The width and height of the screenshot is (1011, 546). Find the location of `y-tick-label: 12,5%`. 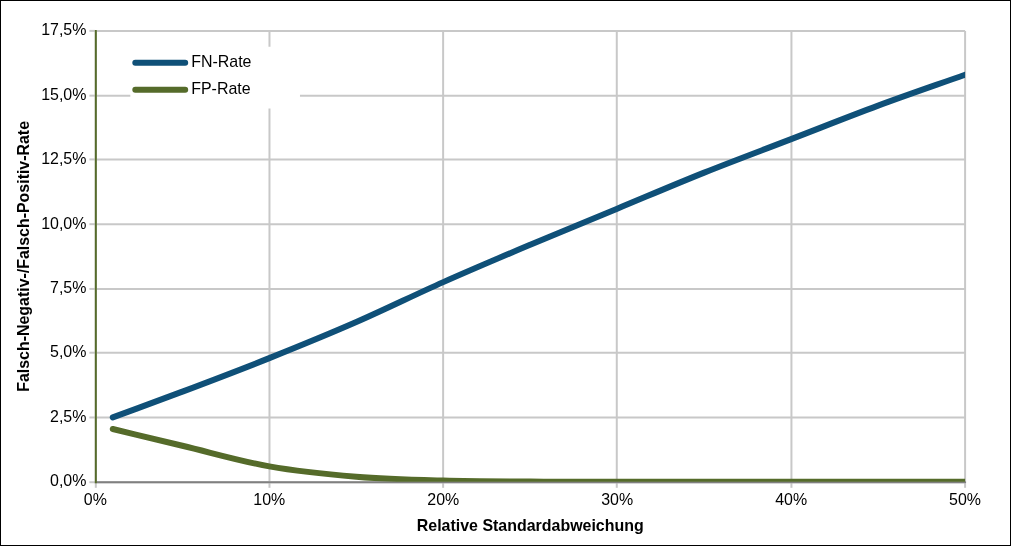

y-tick-label: 12,5% is located at coordinates (64, 159).